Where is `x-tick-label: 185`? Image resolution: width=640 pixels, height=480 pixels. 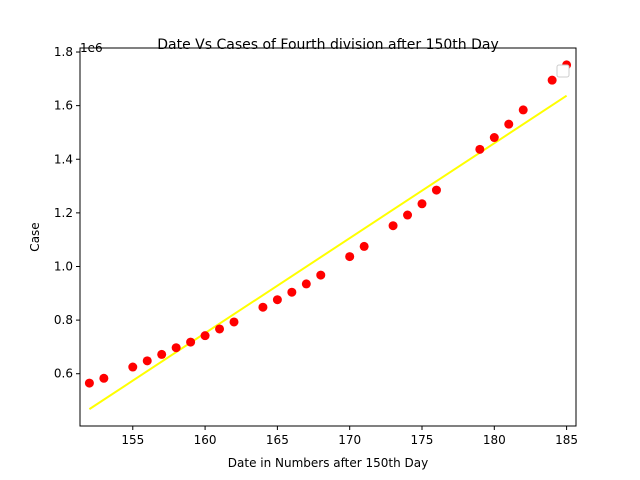
x-tick-label: 185 is located at coordinates (566, 440).